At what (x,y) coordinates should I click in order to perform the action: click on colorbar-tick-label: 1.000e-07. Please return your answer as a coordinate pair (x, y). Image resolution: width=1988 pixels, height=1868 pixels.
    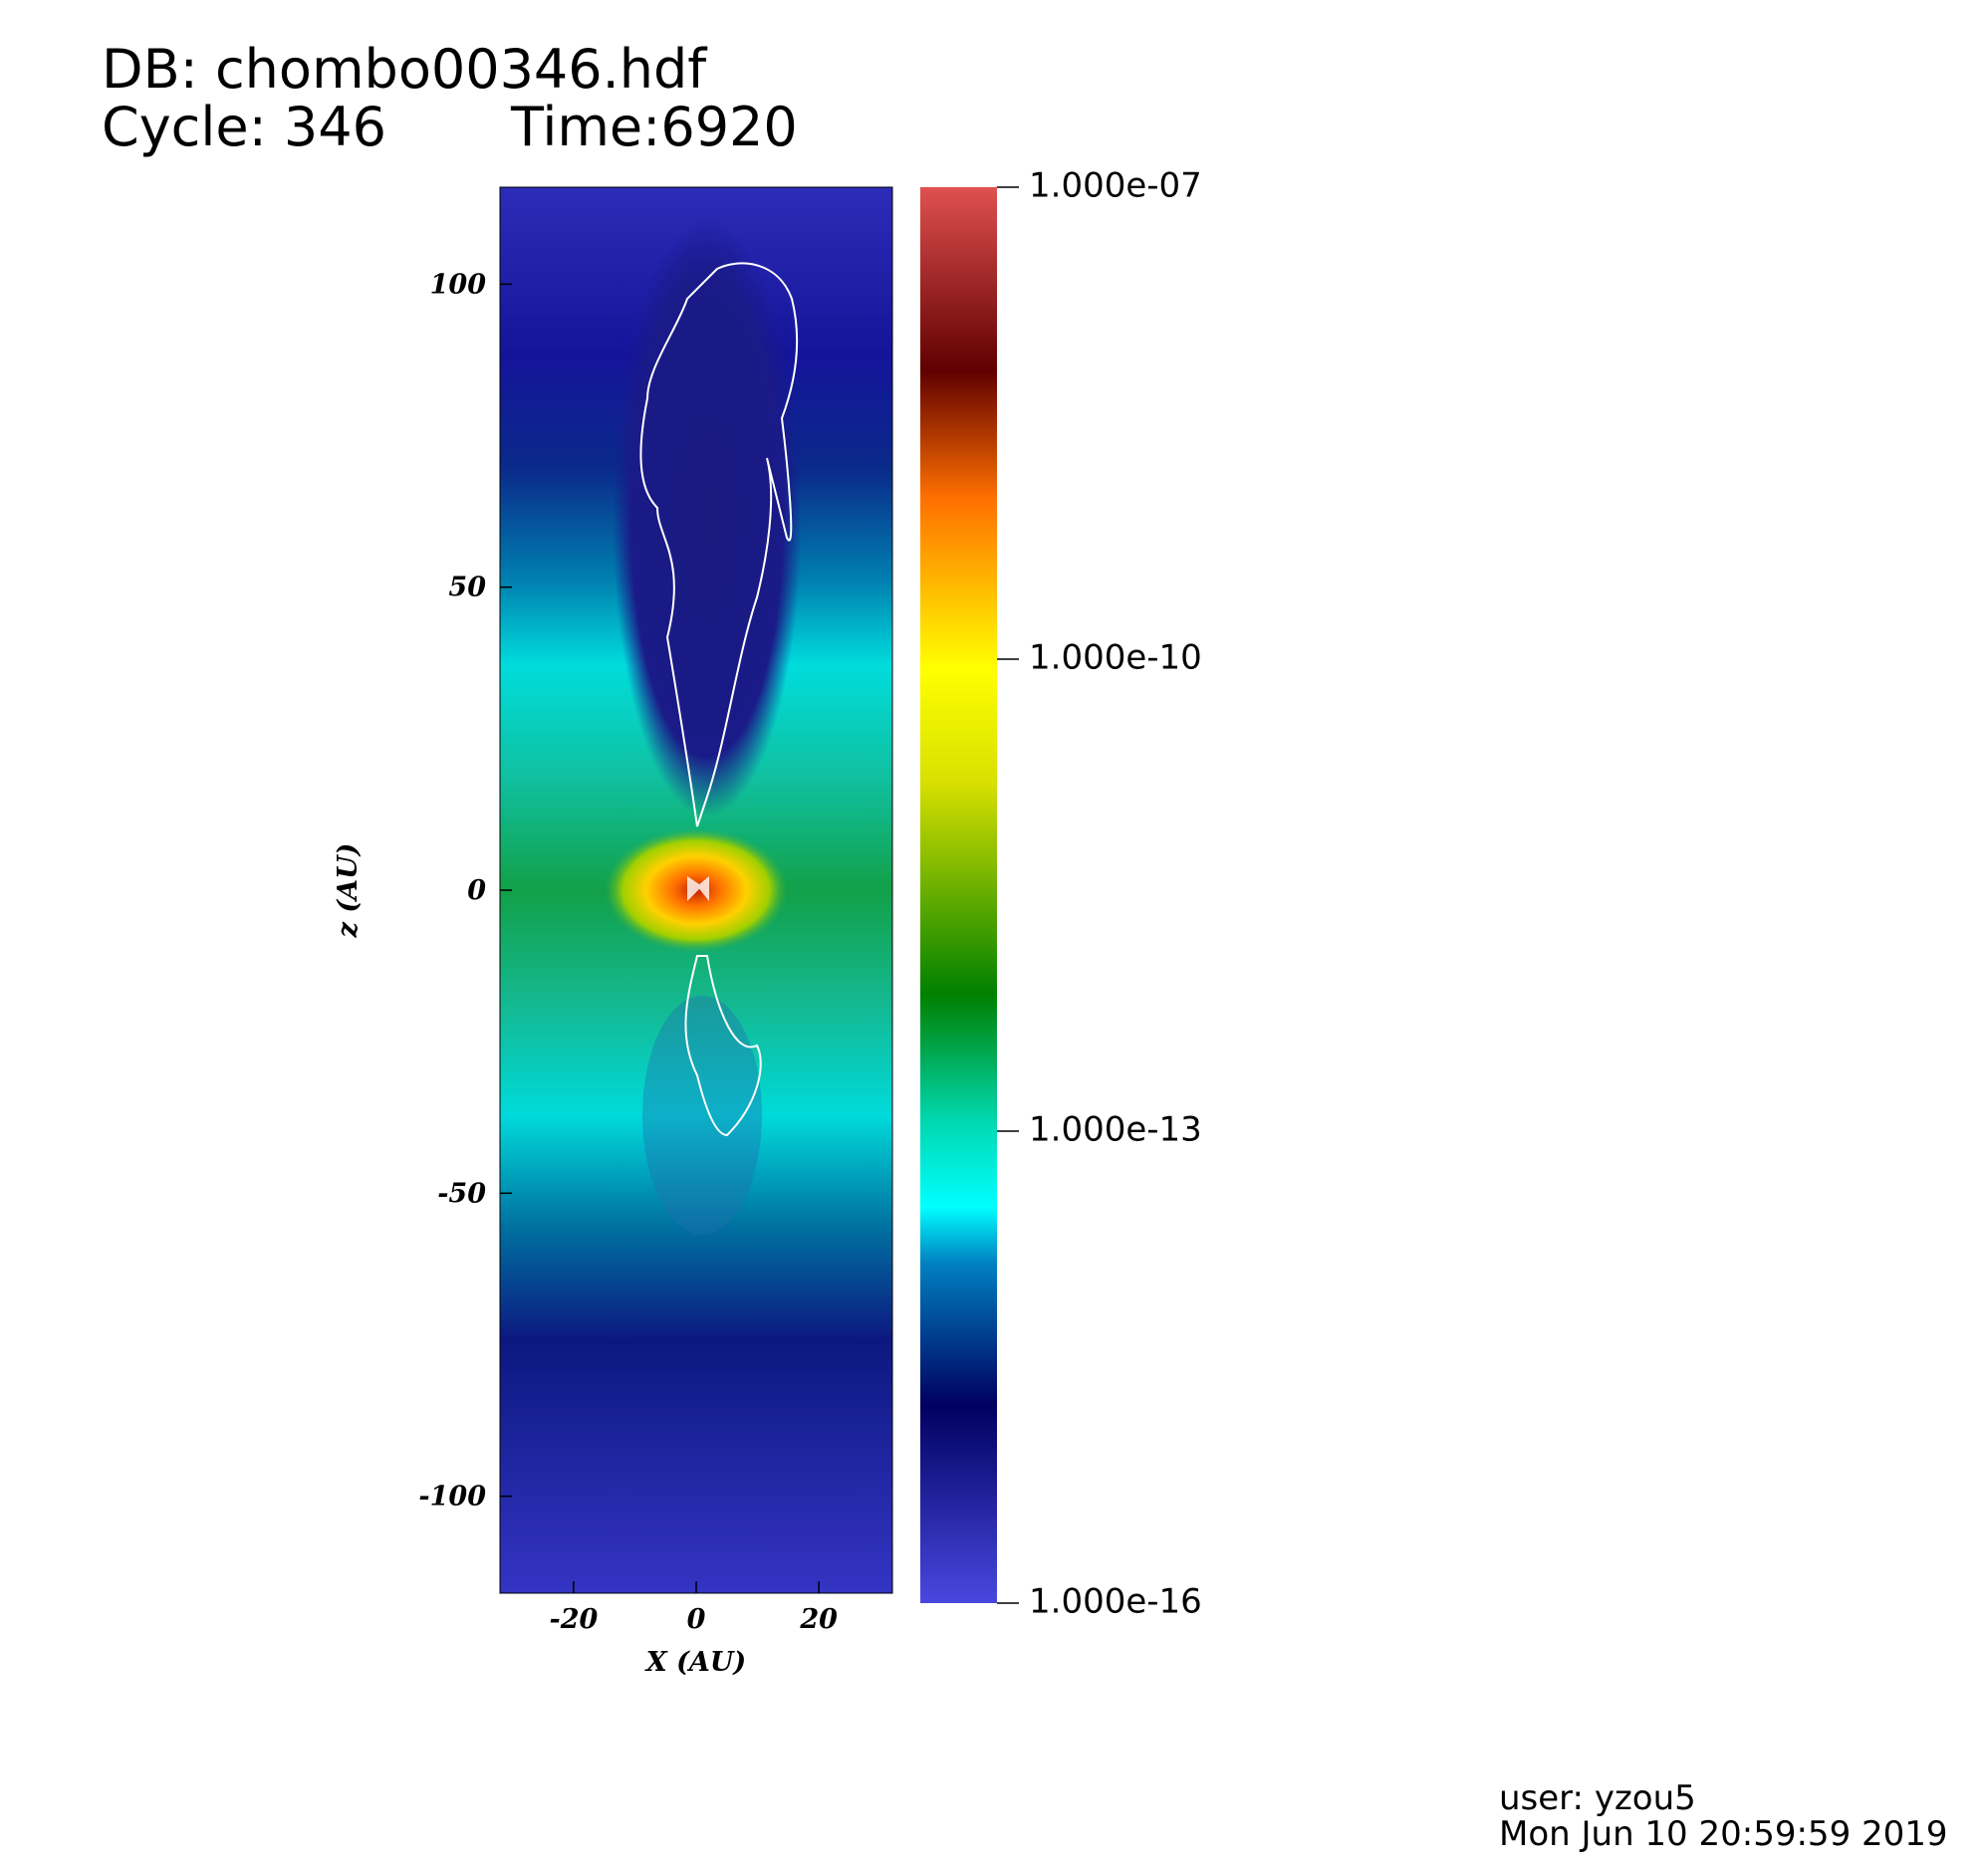
    Looking at the image, I should click on (1115, 186).